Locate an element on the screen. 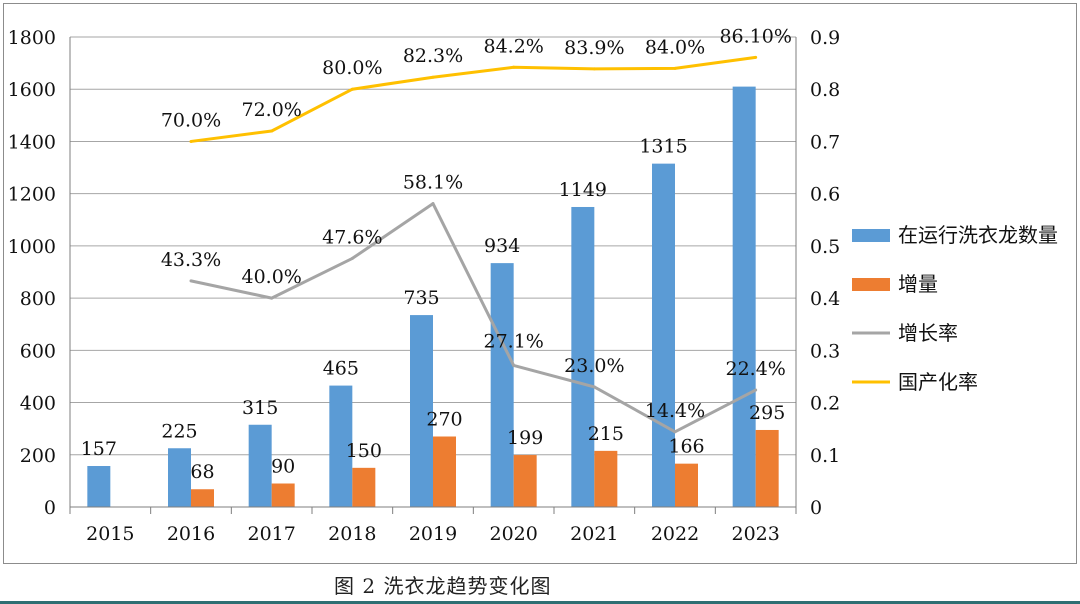 The width and height of the screenshot is (1080, 604). x-tick-label: 2020 is located at coordinates (513, 534).